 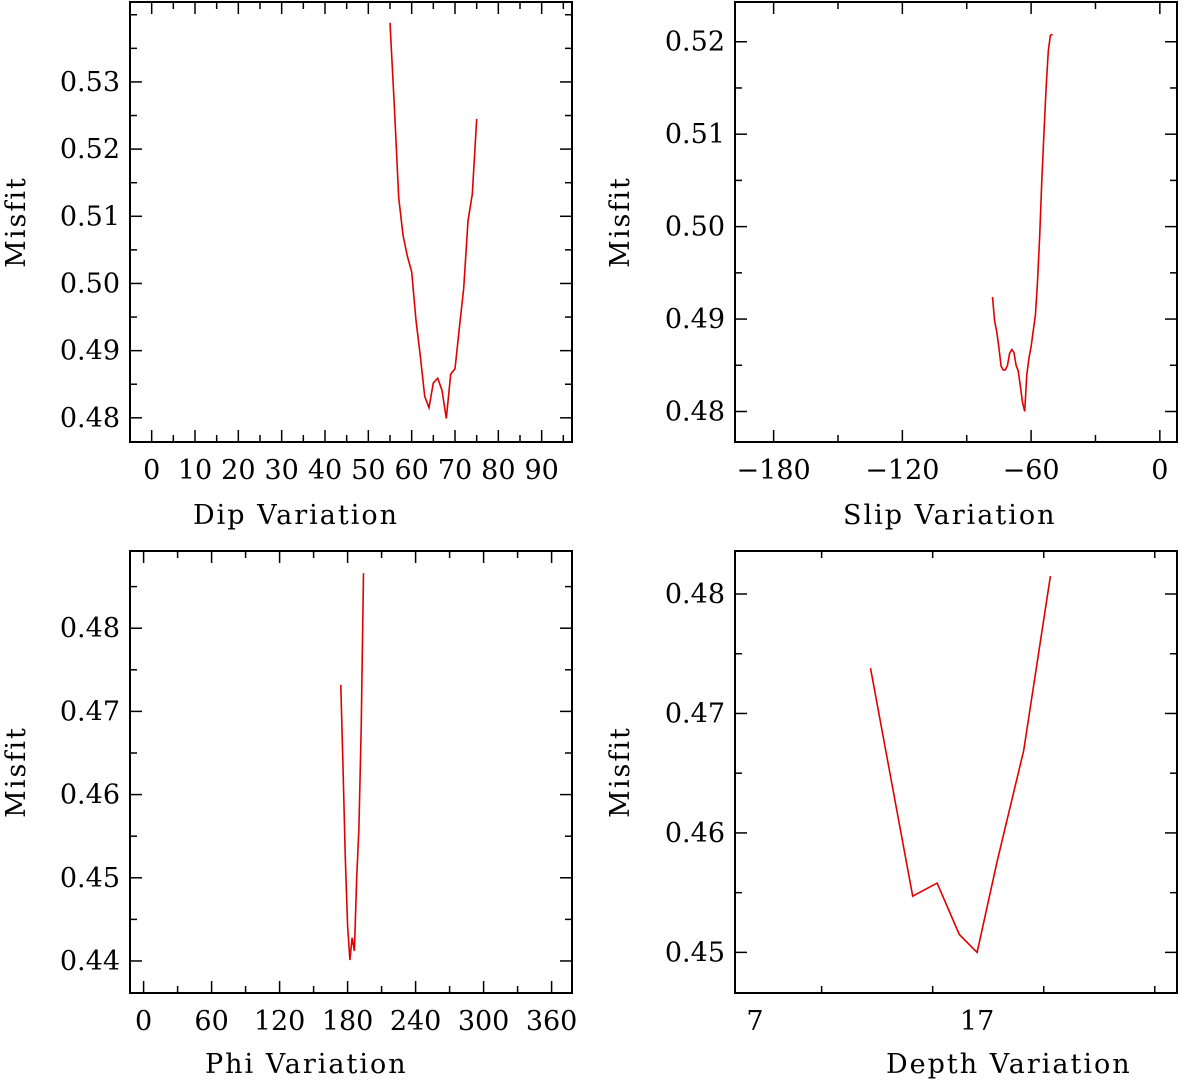 What do you see at coordinates (960, 765) in the screenshot?
I see `depth-misfit-line` at bounding box center [960, 765].